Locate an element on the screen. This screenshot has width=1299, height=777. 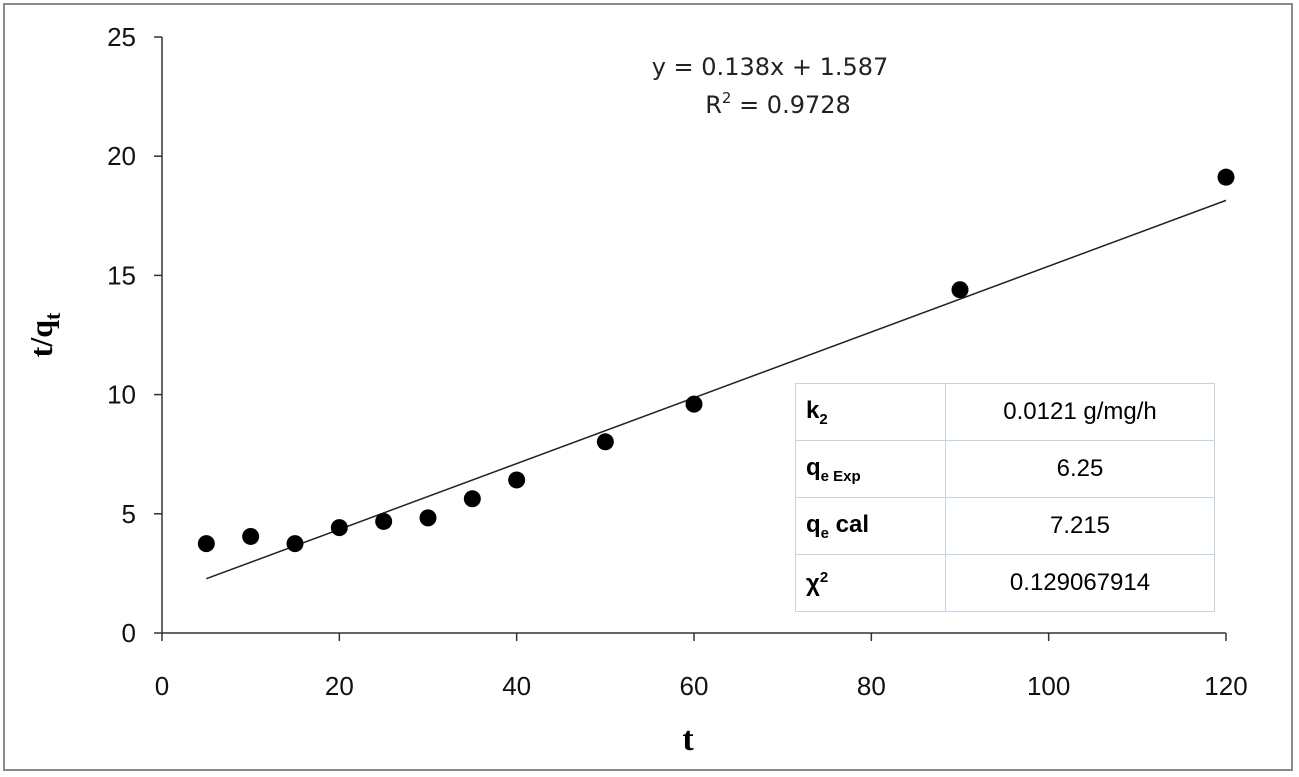
parameter-name: qe Exp is located at coordinates (870, 469).